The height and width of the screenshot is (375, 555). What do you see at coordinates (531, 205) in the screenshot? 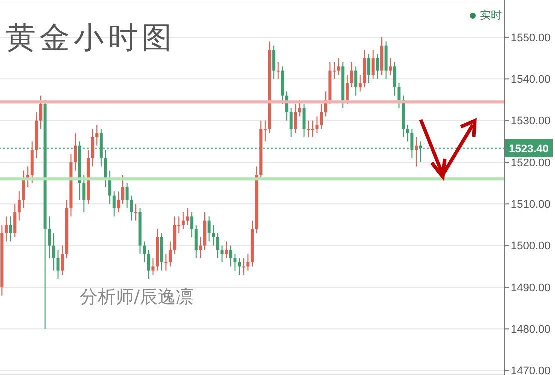
I see `y-tick-label: 1510.00` at bounding box center [531, 205].